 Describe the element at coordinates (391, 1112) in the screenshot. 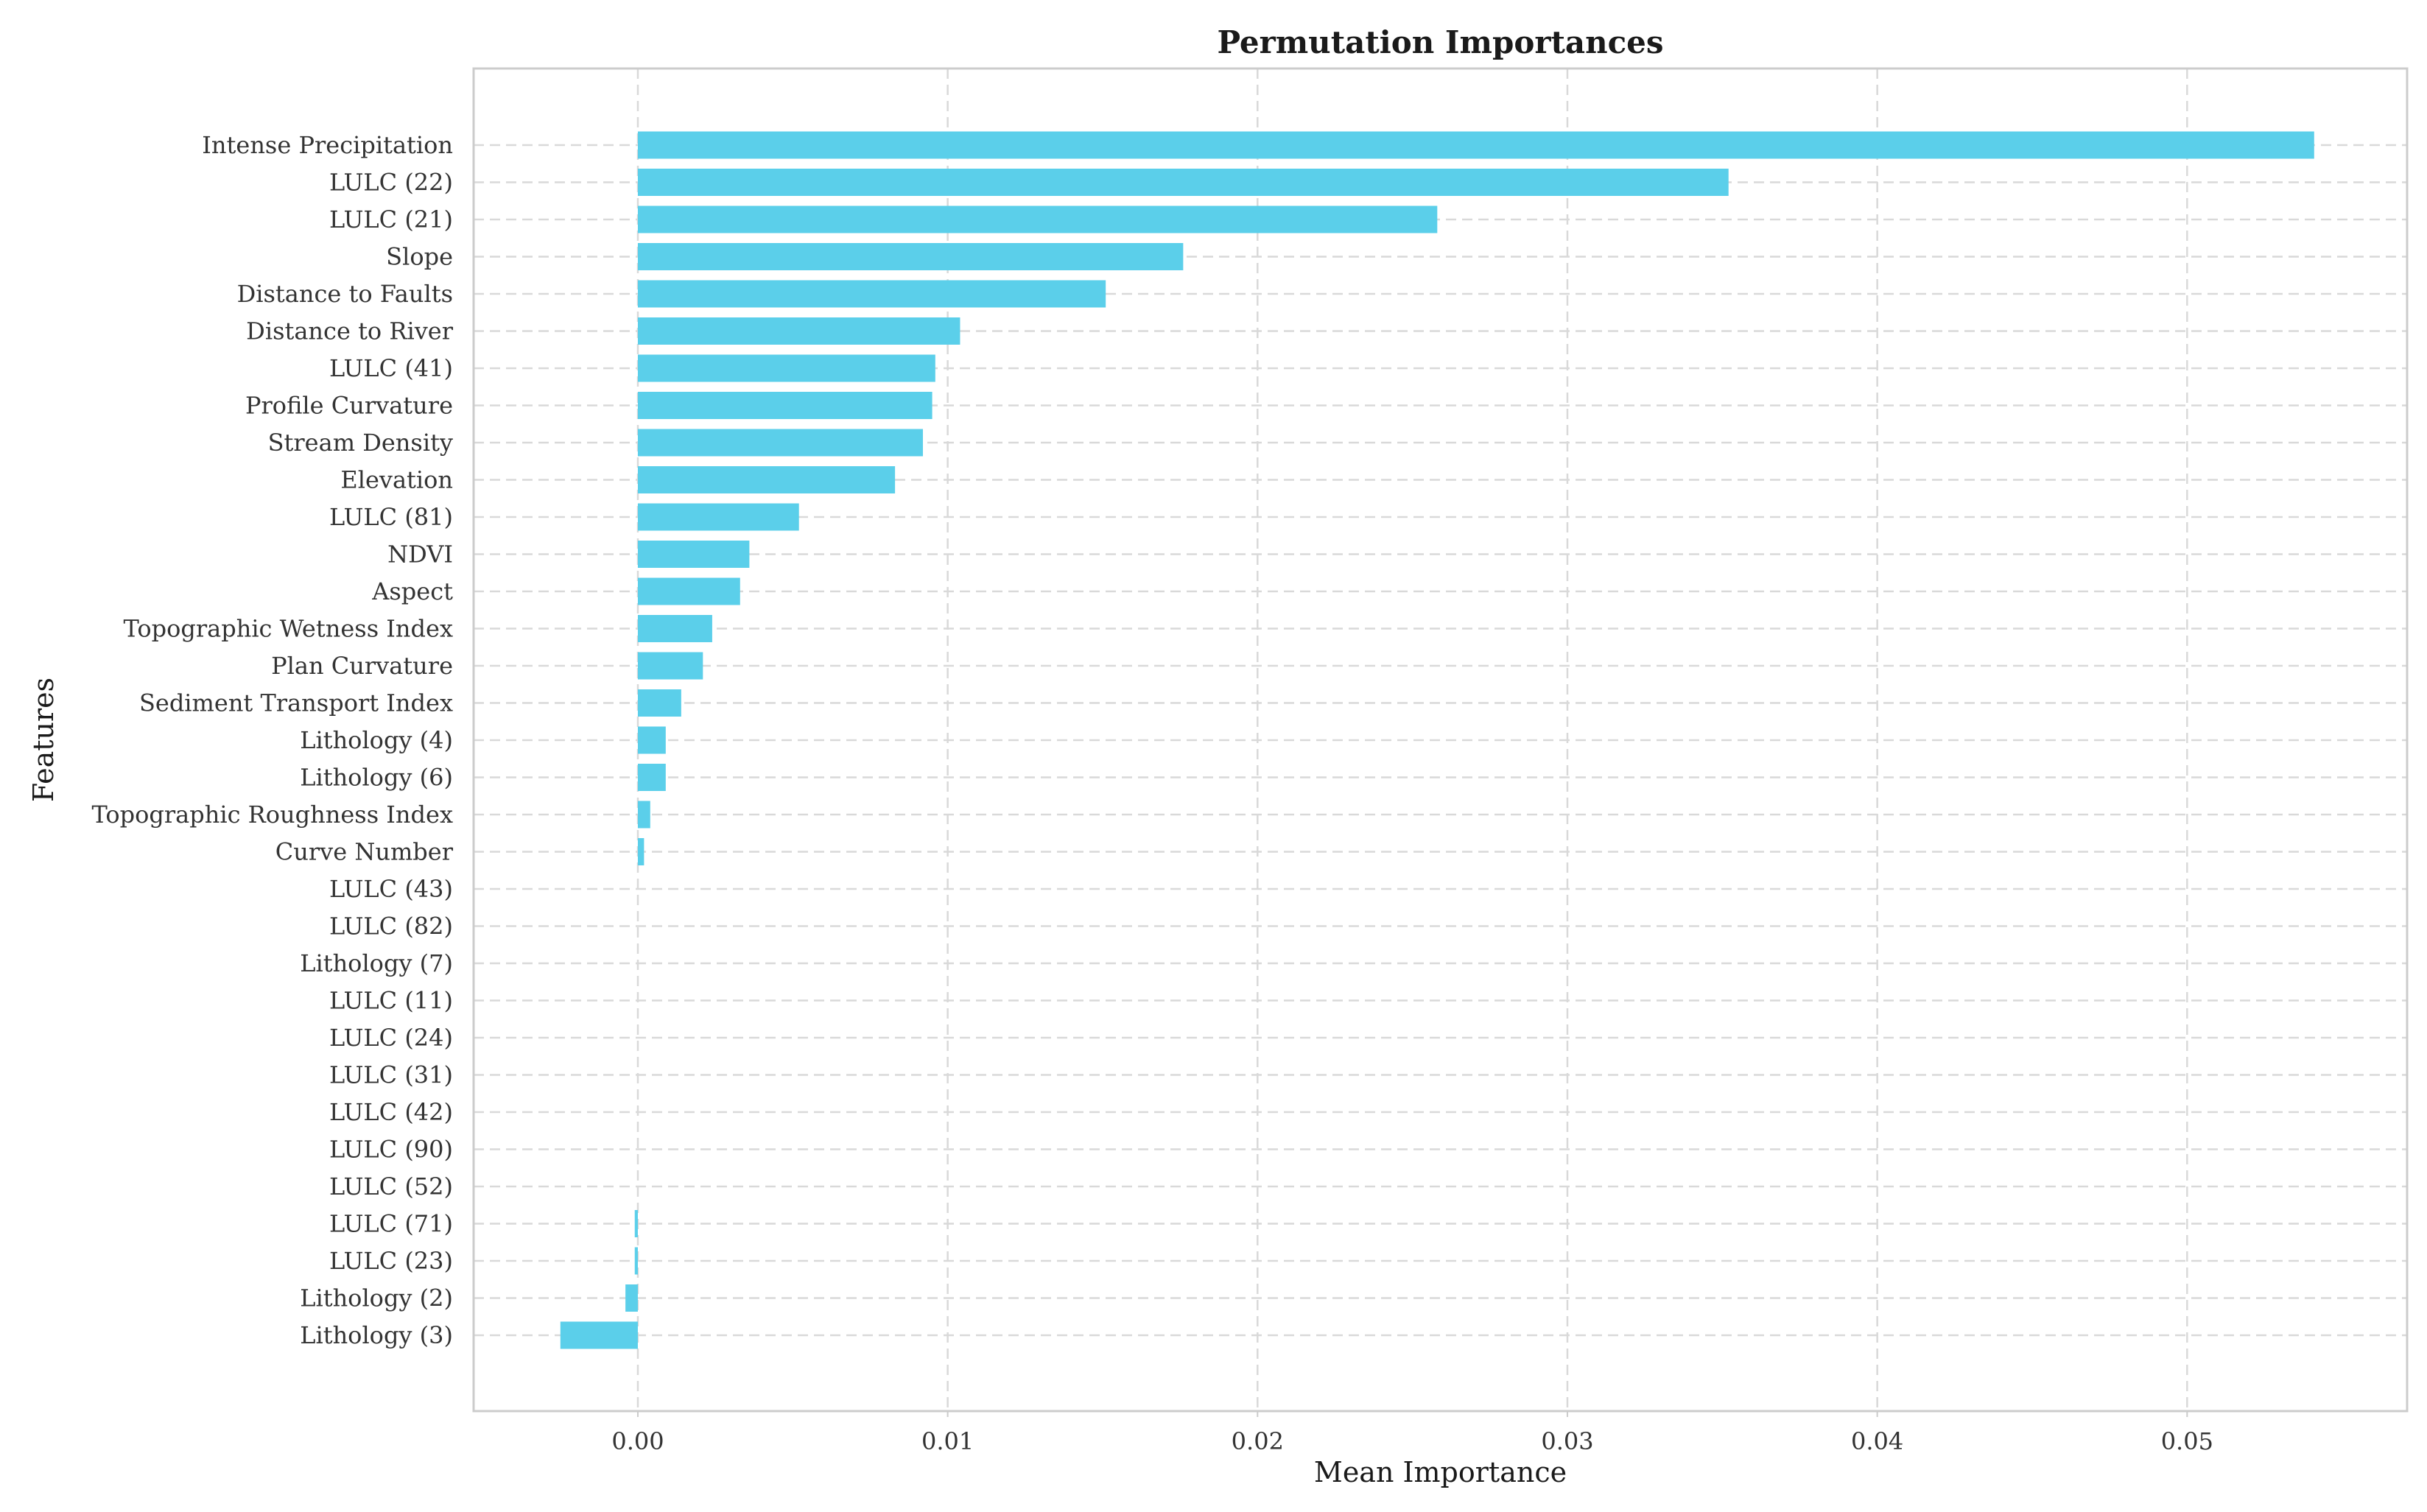

I see `y-tick-label: LULC (42)` at that location.